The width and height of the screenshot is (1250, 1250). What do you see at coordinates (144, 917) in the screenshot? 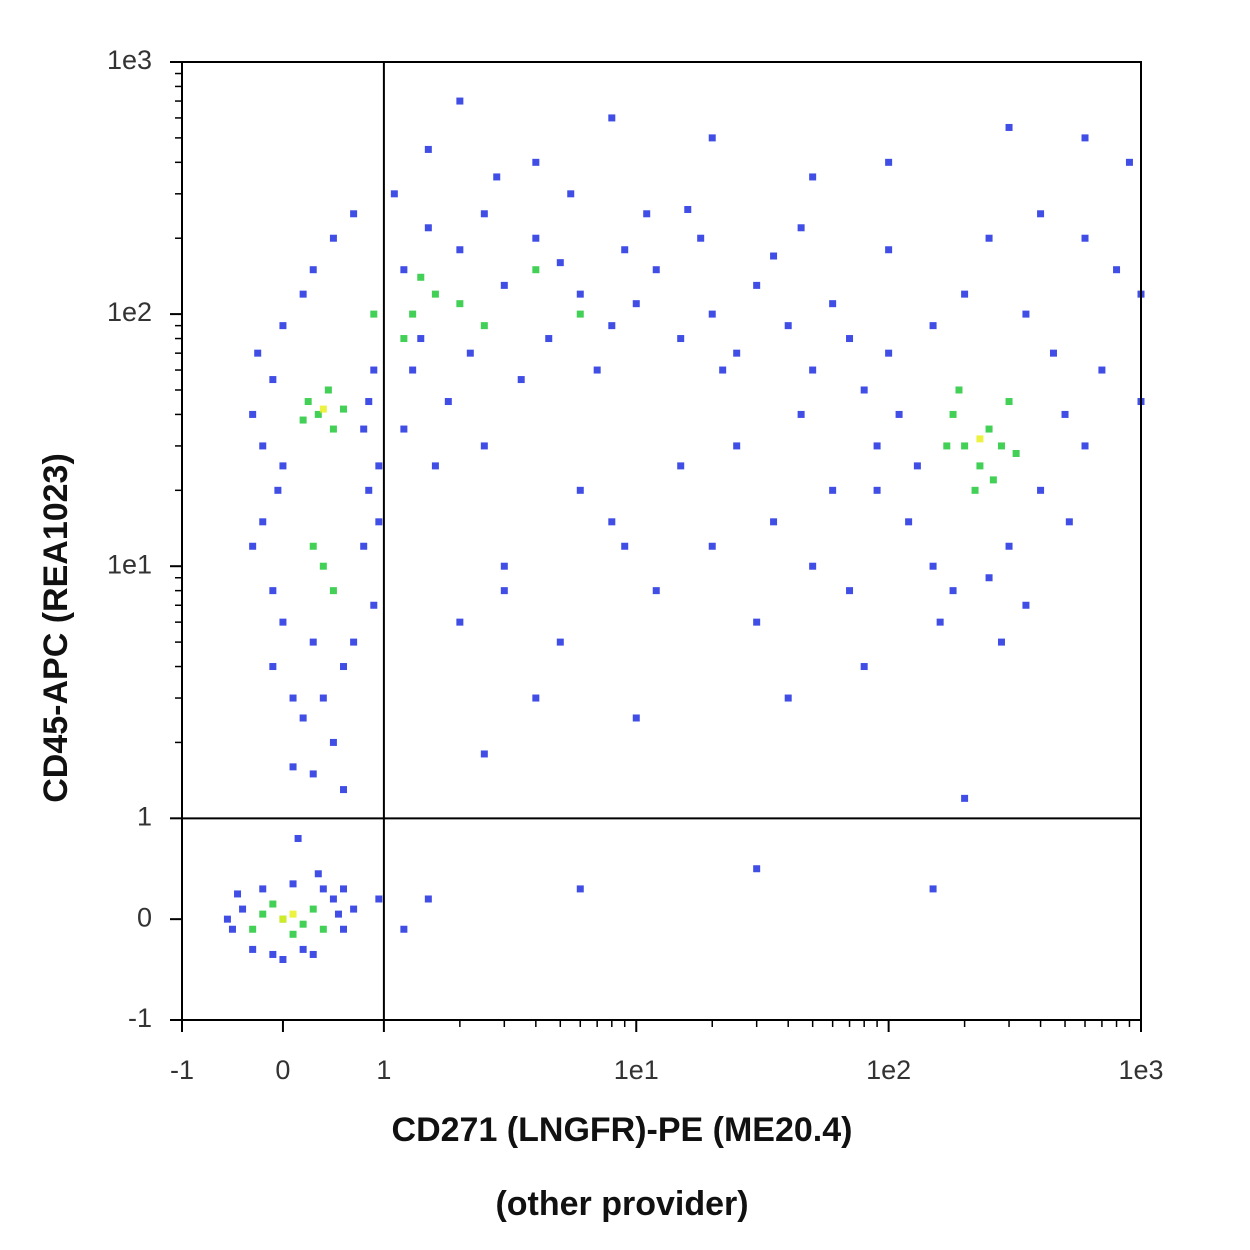
I see `y-tick-label: 0` at bounding box center [144, 917].